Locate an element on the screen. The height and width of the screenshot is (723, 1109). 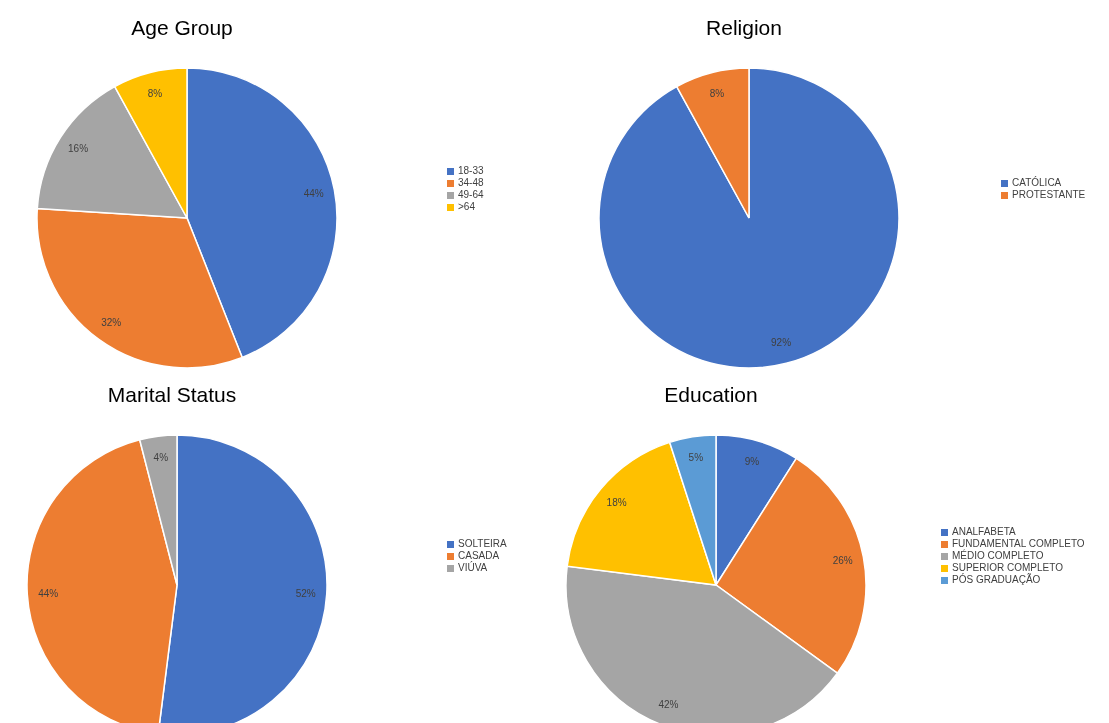
pie-slice is located at coordinates (749, 218).